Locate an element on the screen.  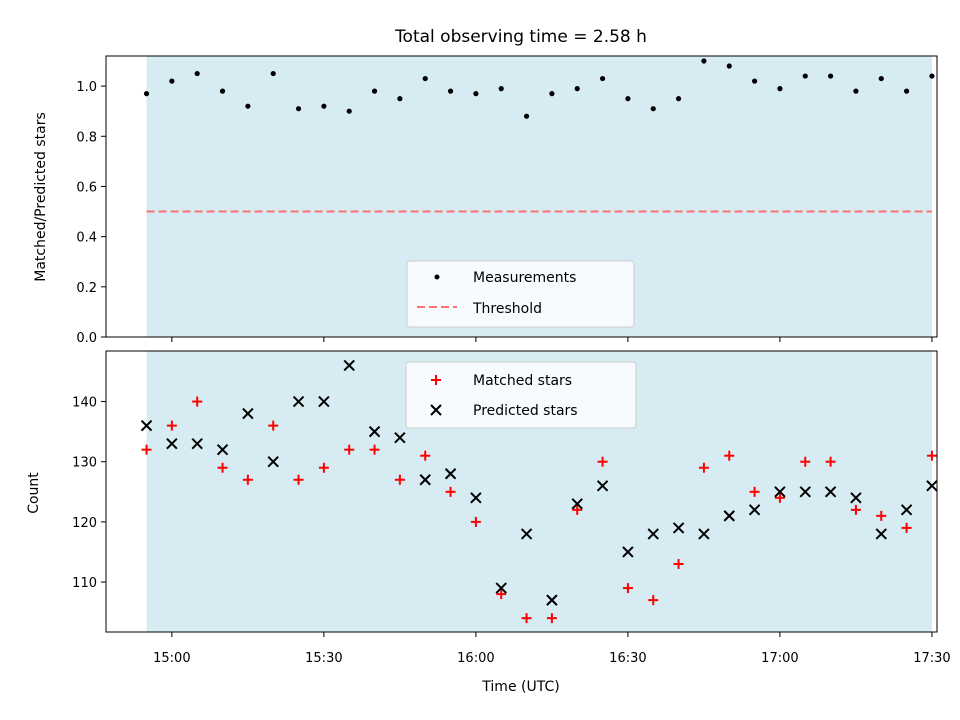
bottom-y-axis: 110 120 130 140 is located at coordinates (89, 493).